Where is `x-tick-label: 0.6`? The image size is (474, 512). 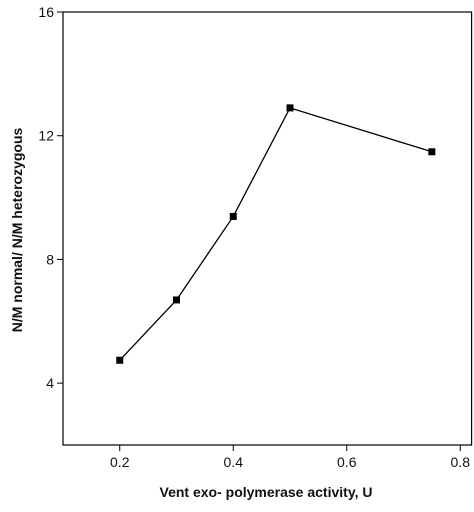
x-tick-label: 0.6 is located at coordinates (347, 462).